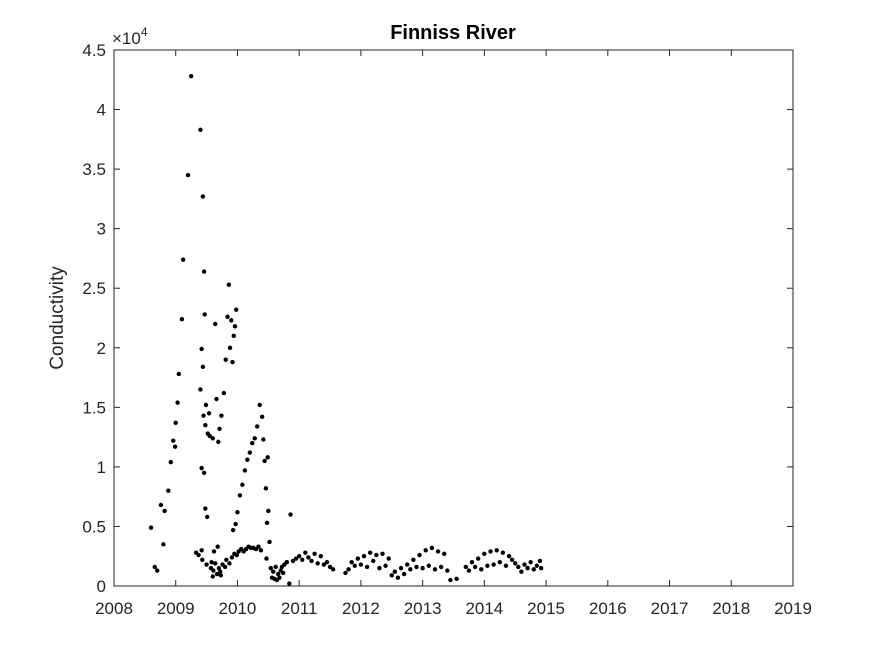 The width and height of the screenshot is (875, 656). Describe the element at coordinates (176, 608) in the screenshot. I see `x-tick-label: 2009` at that location.